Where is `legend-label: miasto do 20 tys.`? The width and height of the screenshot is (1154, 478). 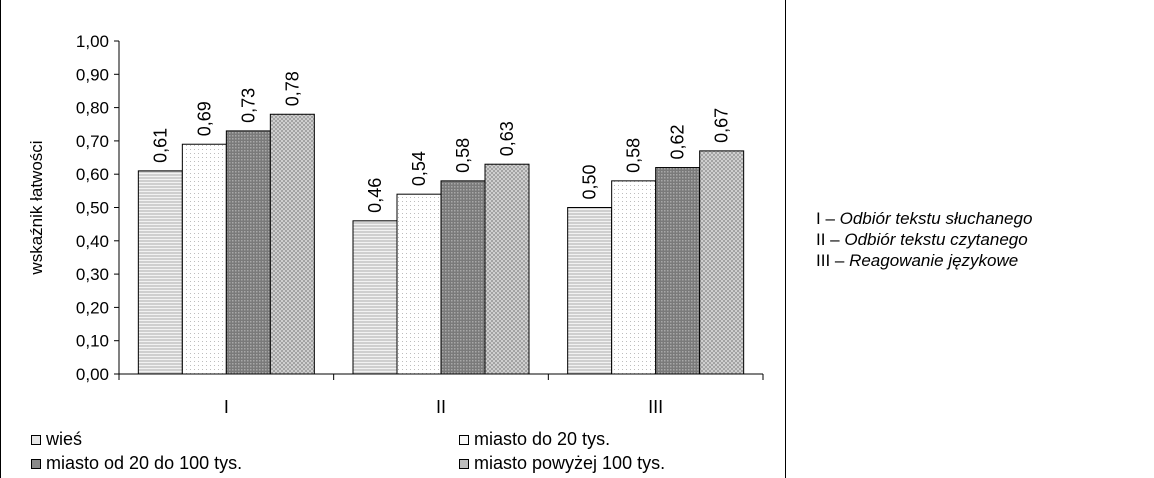 legend-label: miasto do 20 tys. is located at coordinates (542, 439).